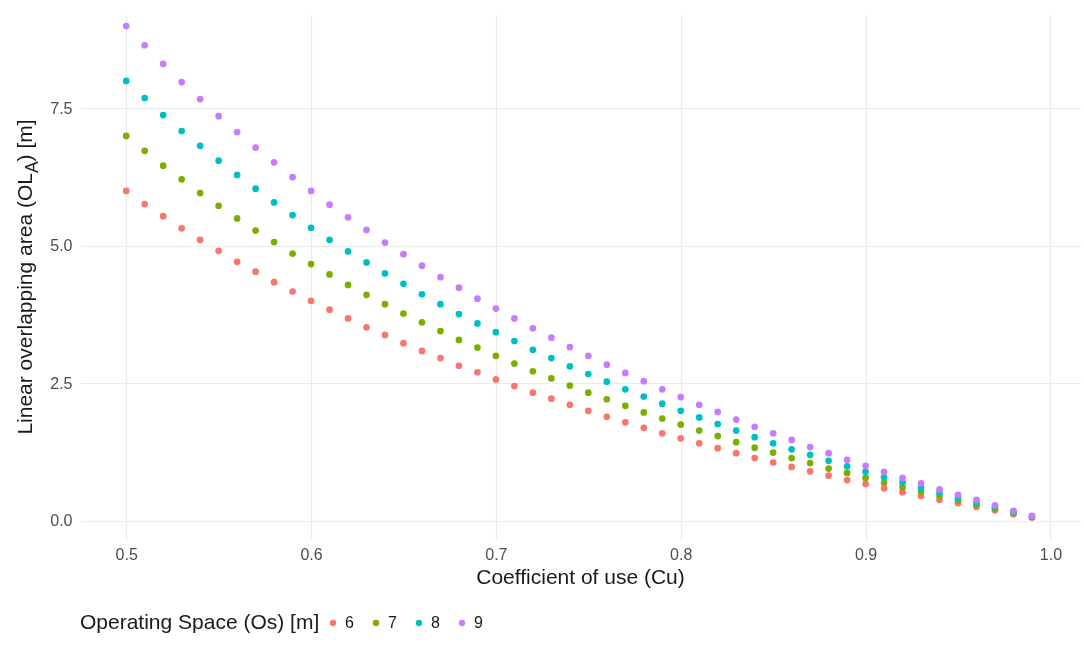 This screenshot has width=1084, height=651. What do you see at coordinates (61, 246) in the screenshot?
I see `y-tick-label: 5.0` at bounding box center [61, 246].